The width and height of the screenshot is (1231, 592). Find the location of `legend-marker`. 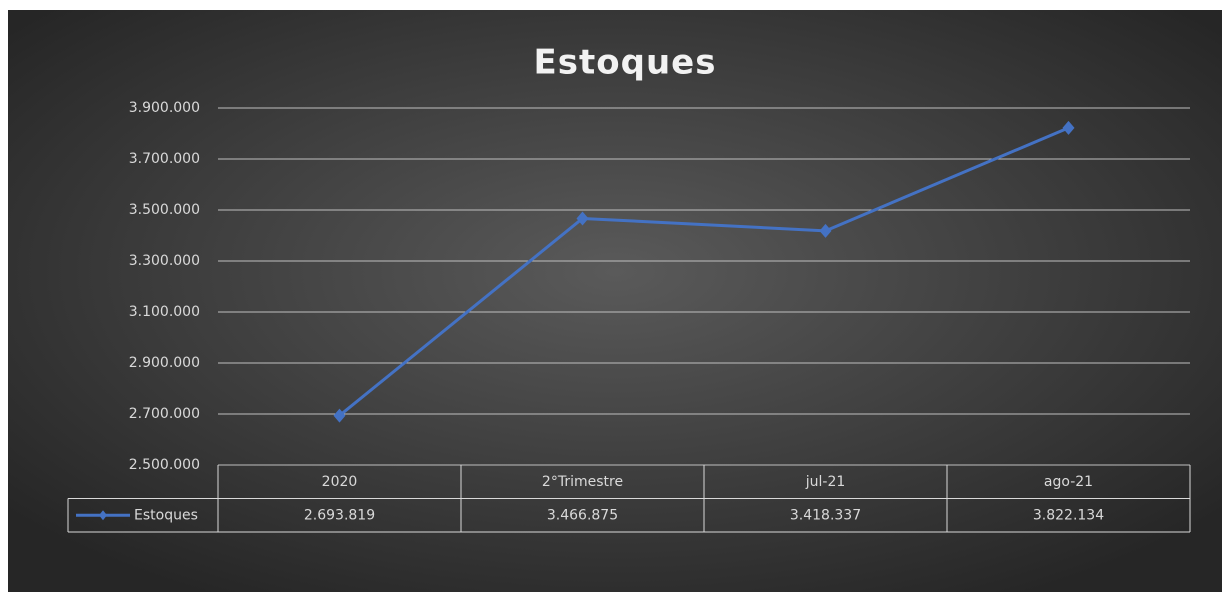

legend-marker is located at coordinates (103, 515).